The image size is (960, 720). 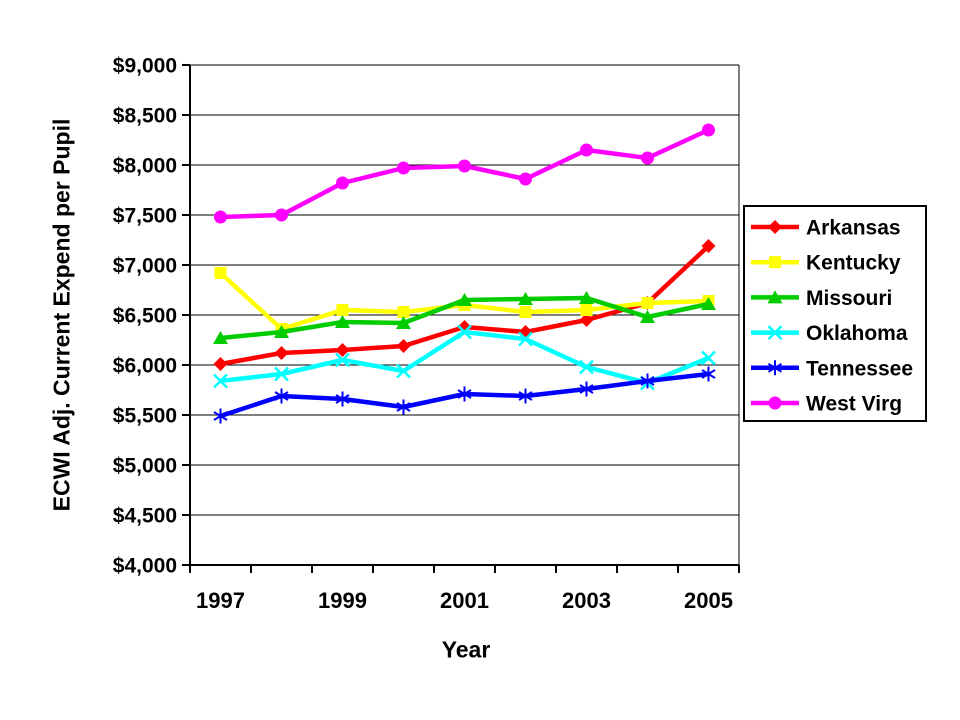 What do you see at coordinates (145, 416) in the screenshot?
I see `y-tick-label: $5,500` at bounding box center [145, 416].